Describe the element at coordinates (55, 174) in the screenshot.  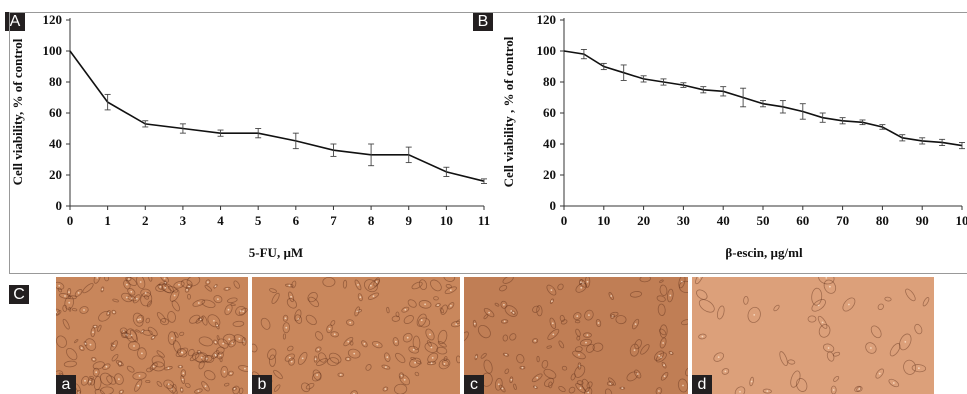
I see `chart-a-ytick-label: 20` at that location.